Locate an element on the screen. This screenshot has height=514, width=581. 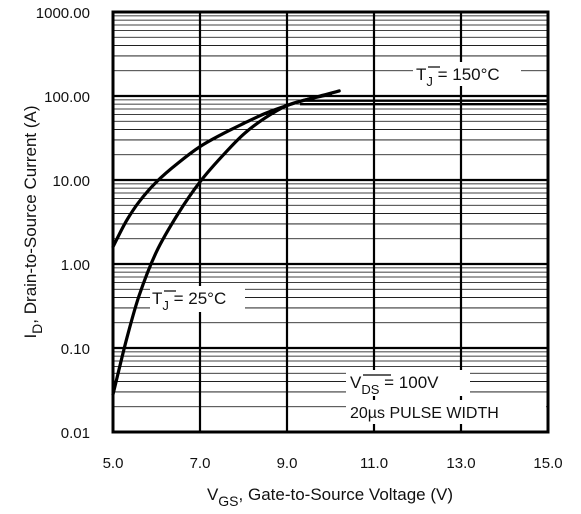
vds-label-bg is located at coordinates (408, 383).